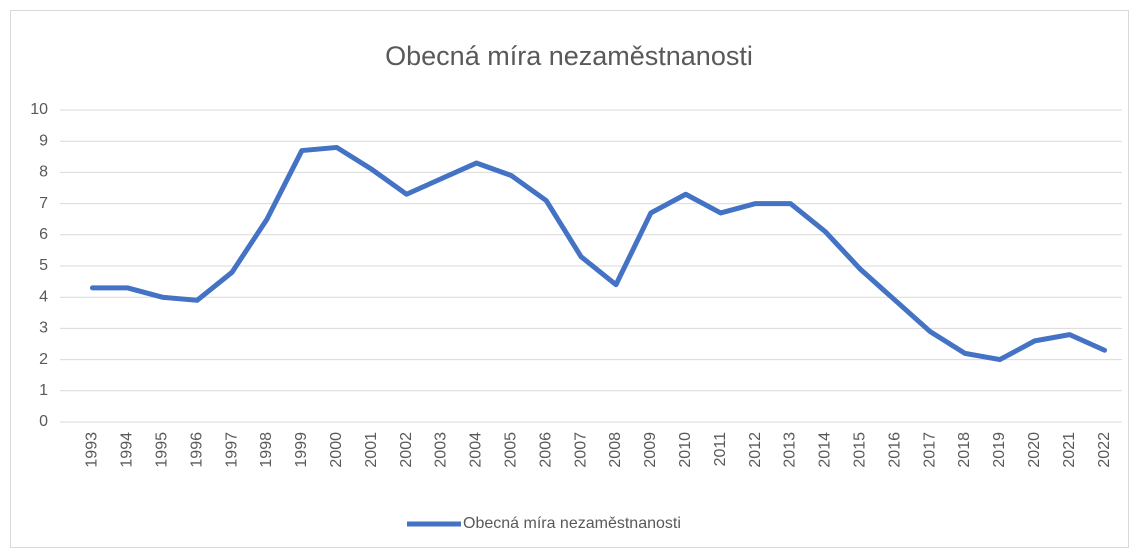 The height and width of the screenshot is (557, 1139). I want to click on y-tick-label: 6, so click(43, 234).